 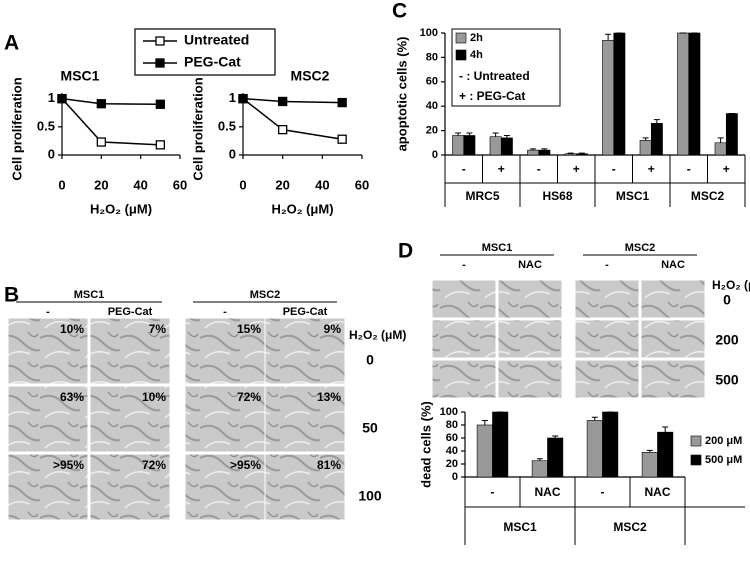 What do you see at coordinates (249, 329) in the screenshot?
I see `percent-label: 15%` at bounding box center [249, 329].